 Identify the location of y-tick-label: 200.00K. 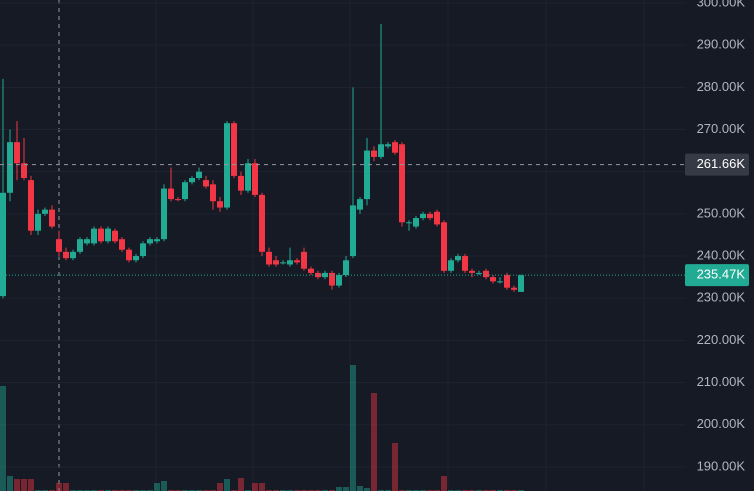
(721, 423).